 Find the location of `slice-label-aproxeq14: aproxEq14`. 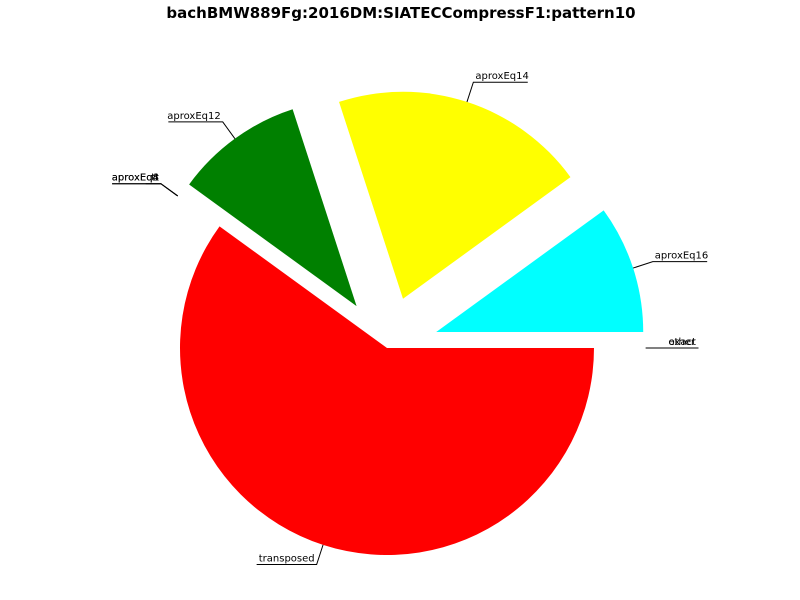

slice-label-aproxeq14: aproxEq14 is located at coordinates (502, 76).